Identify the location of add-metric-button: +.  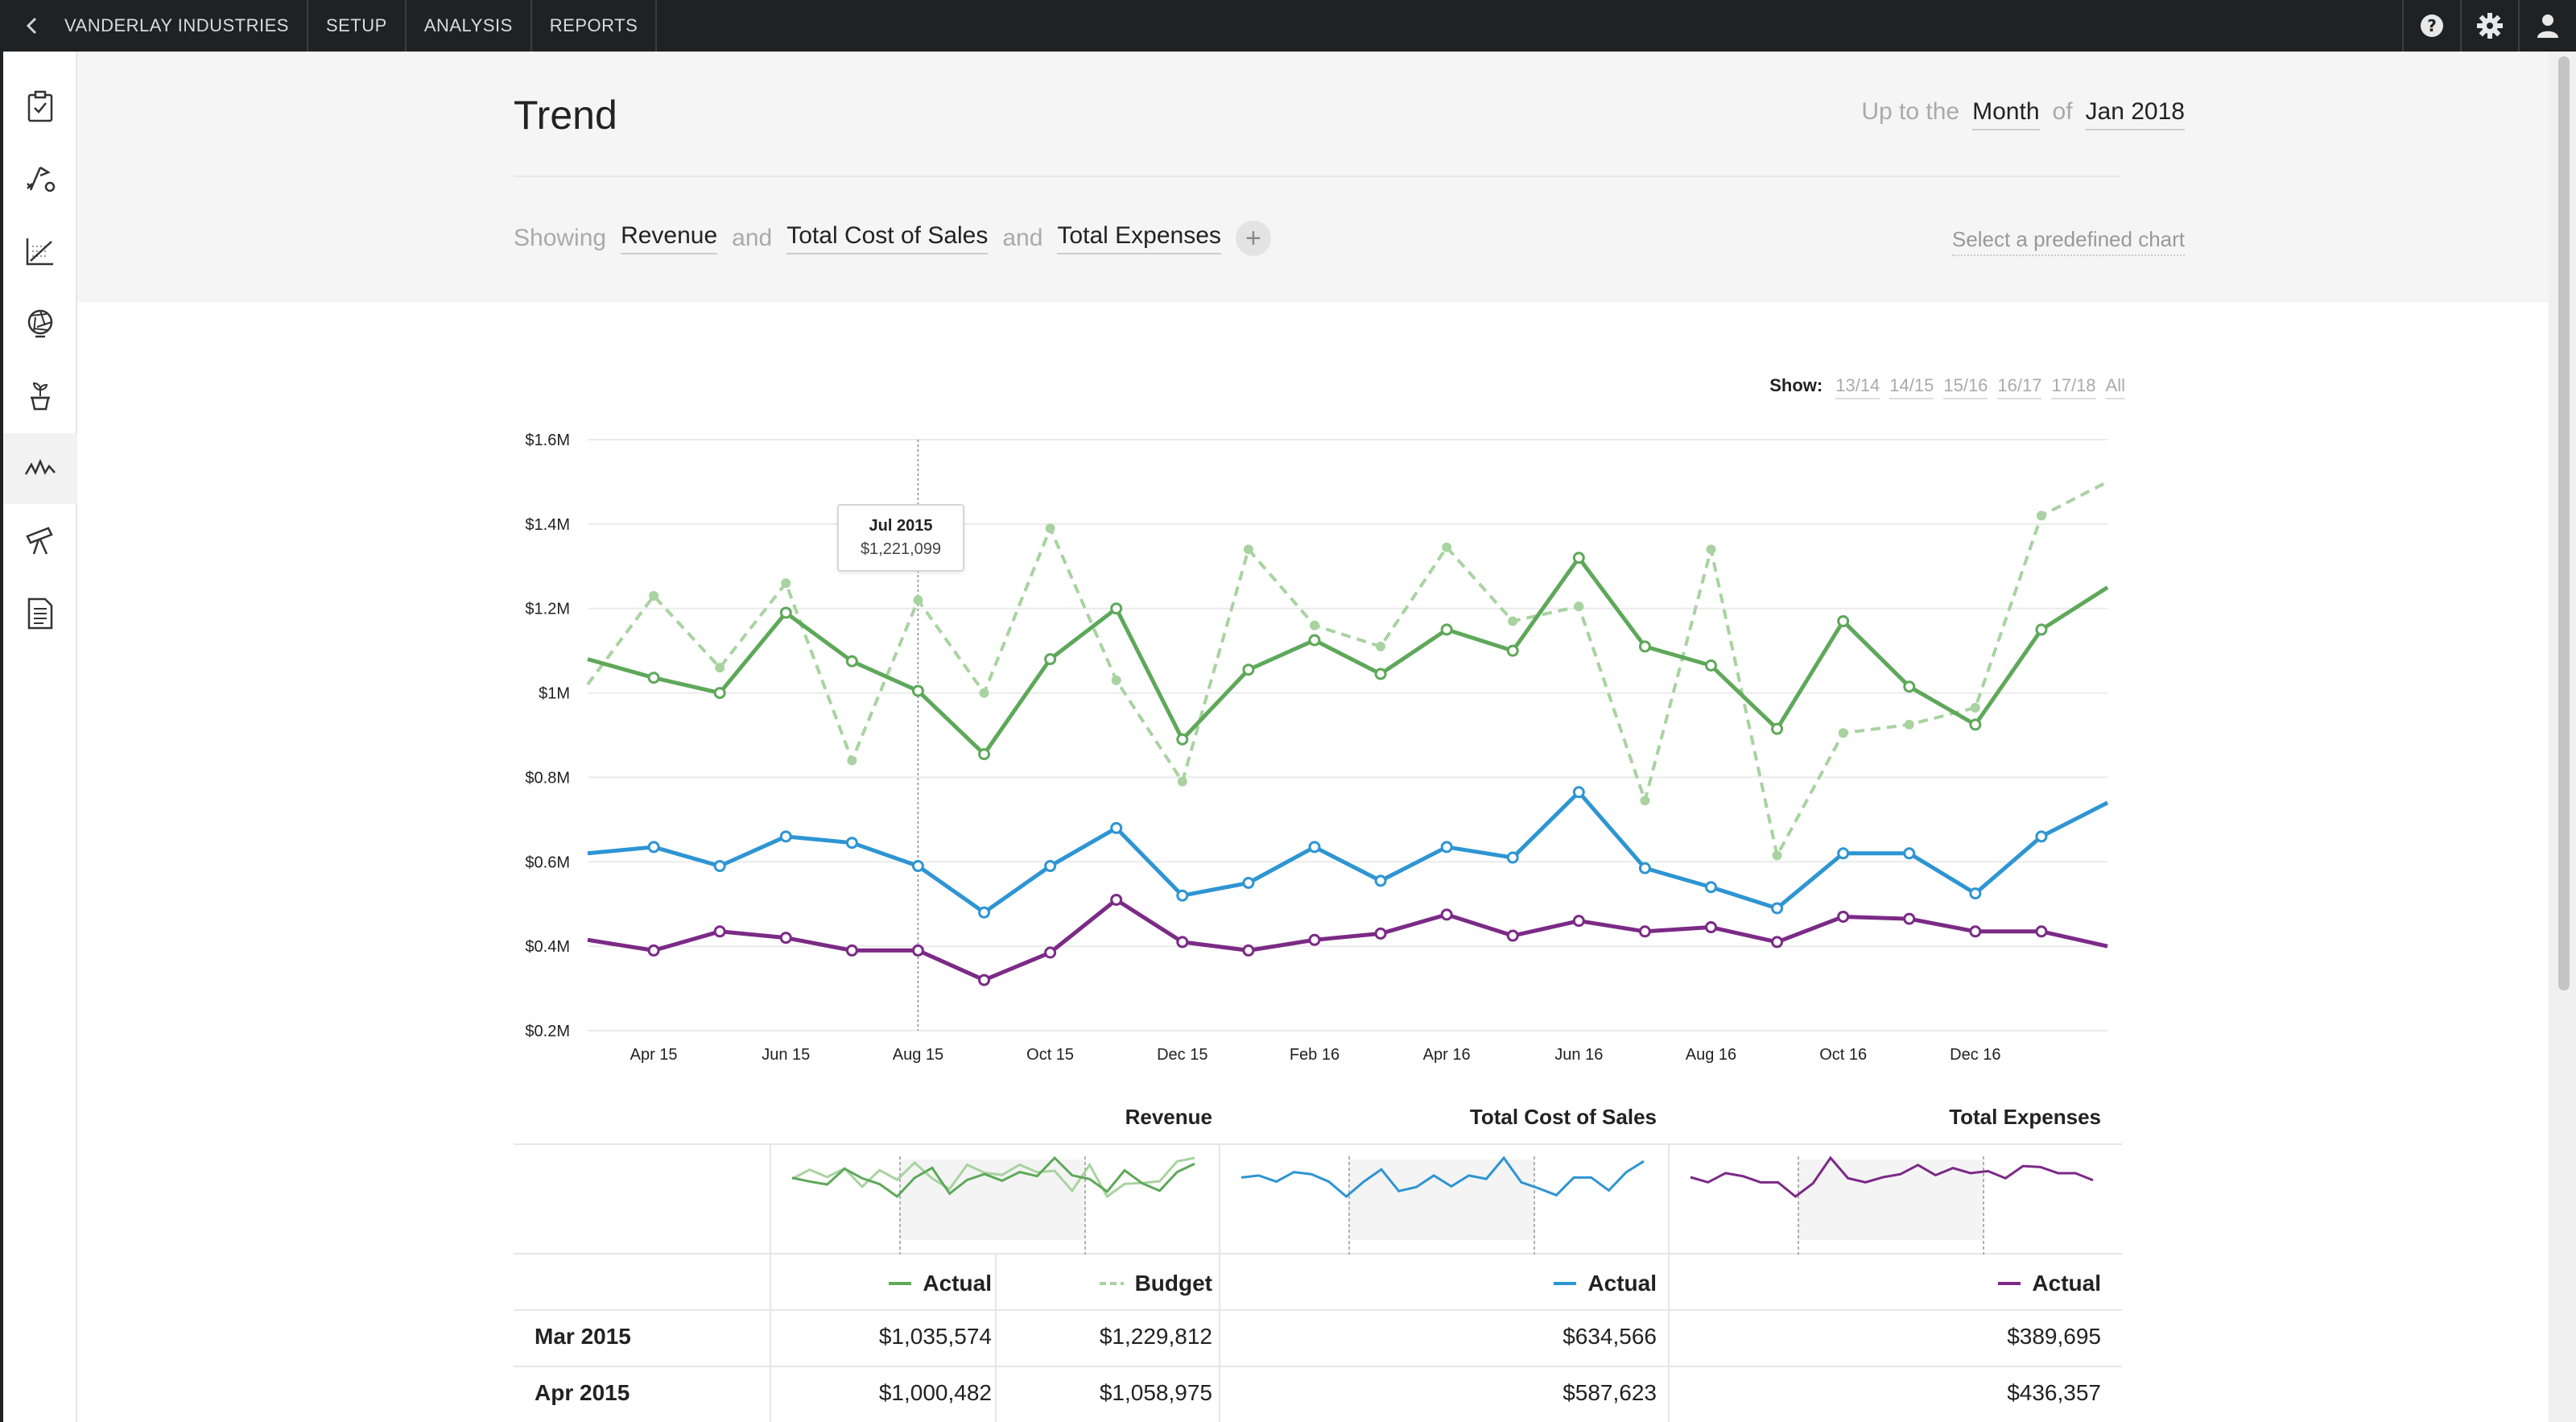
(1253, 238).